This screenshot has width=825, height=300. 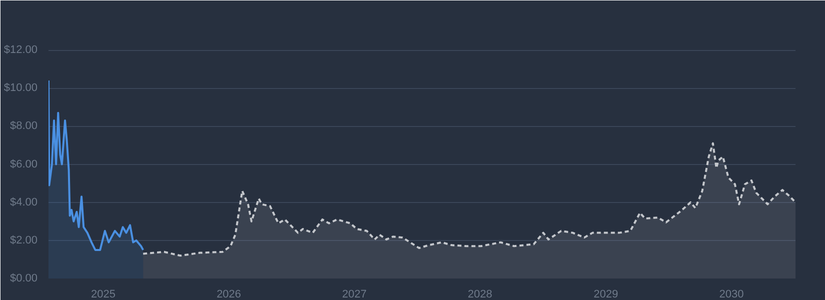 What do you see at coordinates (103, 294) in the screenshot?
I see `x-tick-label: 2025` at bounding box center [103, 294].